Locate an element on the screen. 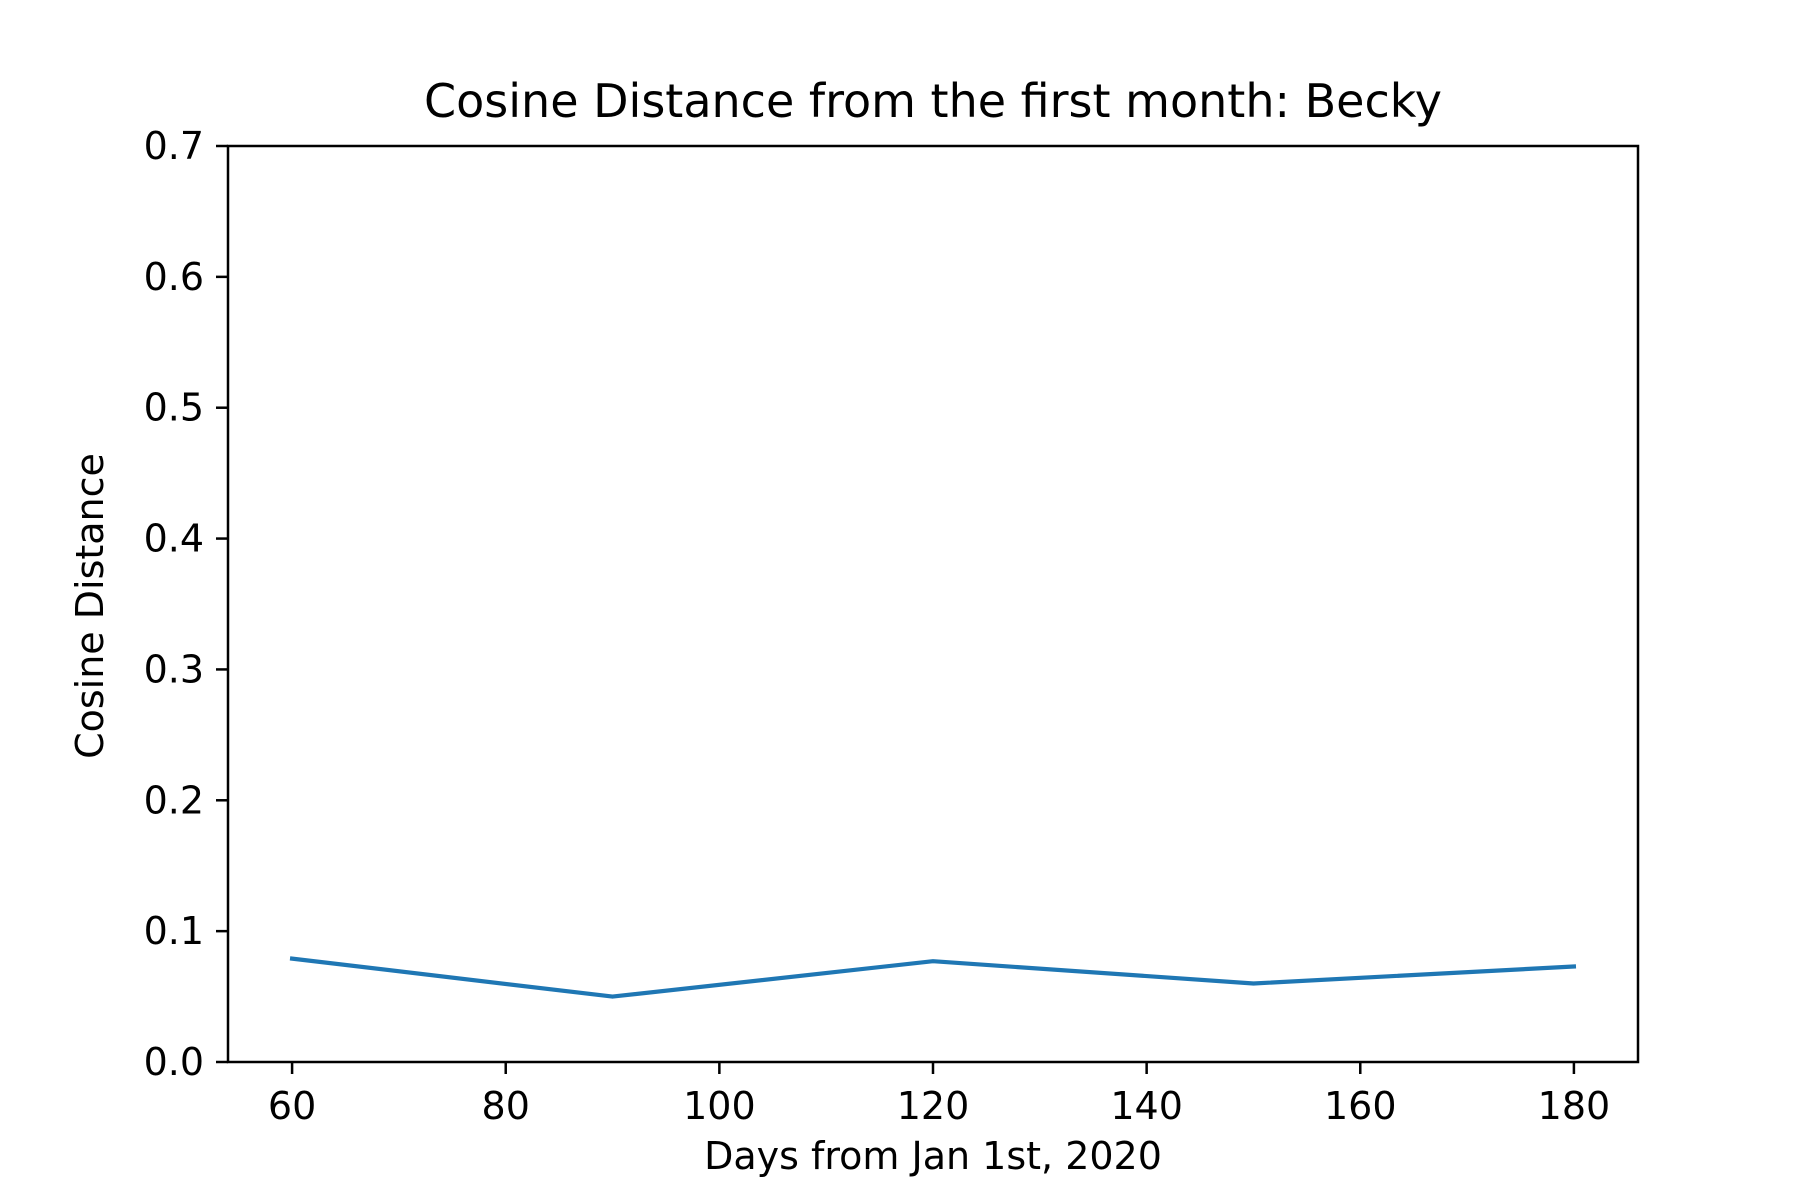  y-tick-label: 0.3 is located at coordinates (174, 669).